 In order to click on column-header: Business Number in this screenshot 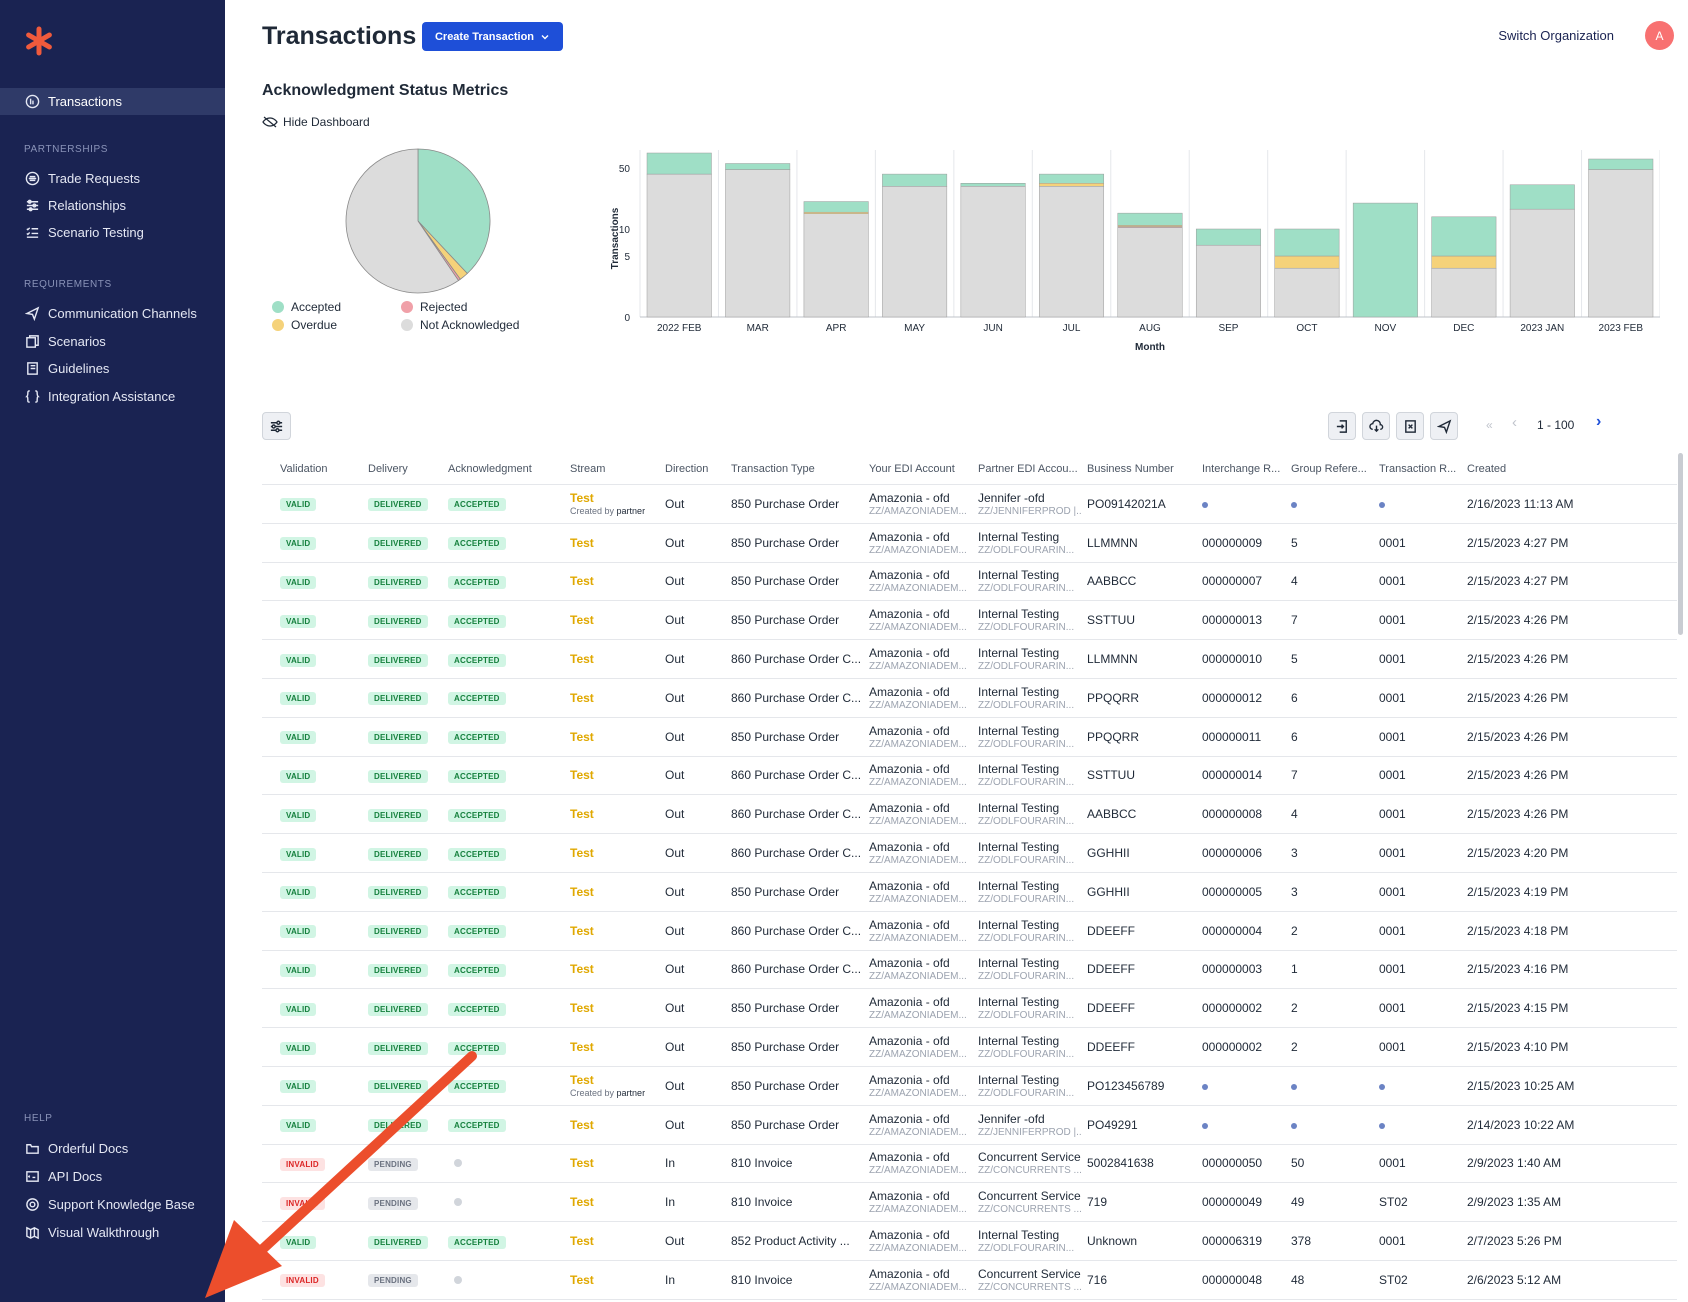, I will do `click(1130, 469)`.